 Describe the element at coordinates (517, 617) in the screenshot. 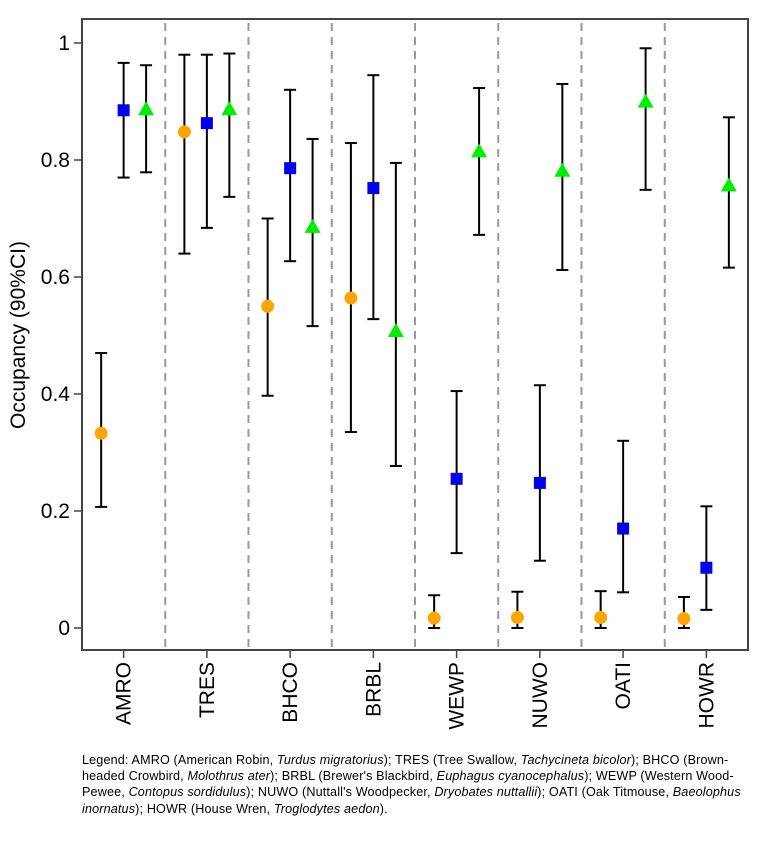

I see `circle-marker-nuwo` at that location.